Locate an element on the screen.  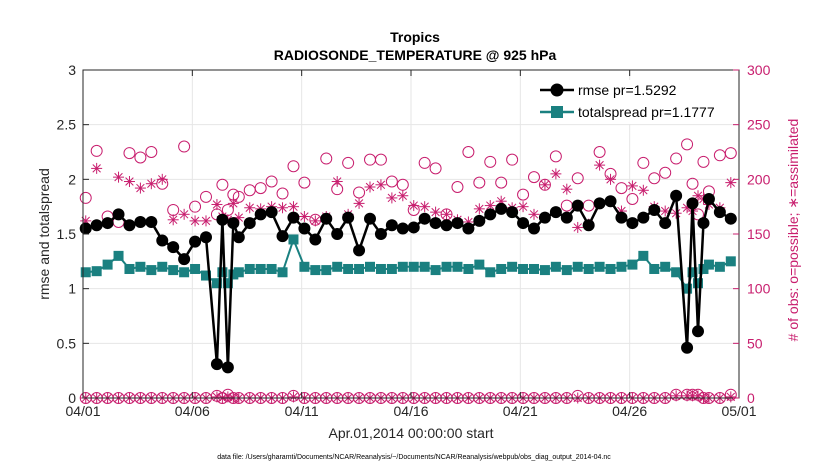
legend-box is located at coordinates (635, 102).